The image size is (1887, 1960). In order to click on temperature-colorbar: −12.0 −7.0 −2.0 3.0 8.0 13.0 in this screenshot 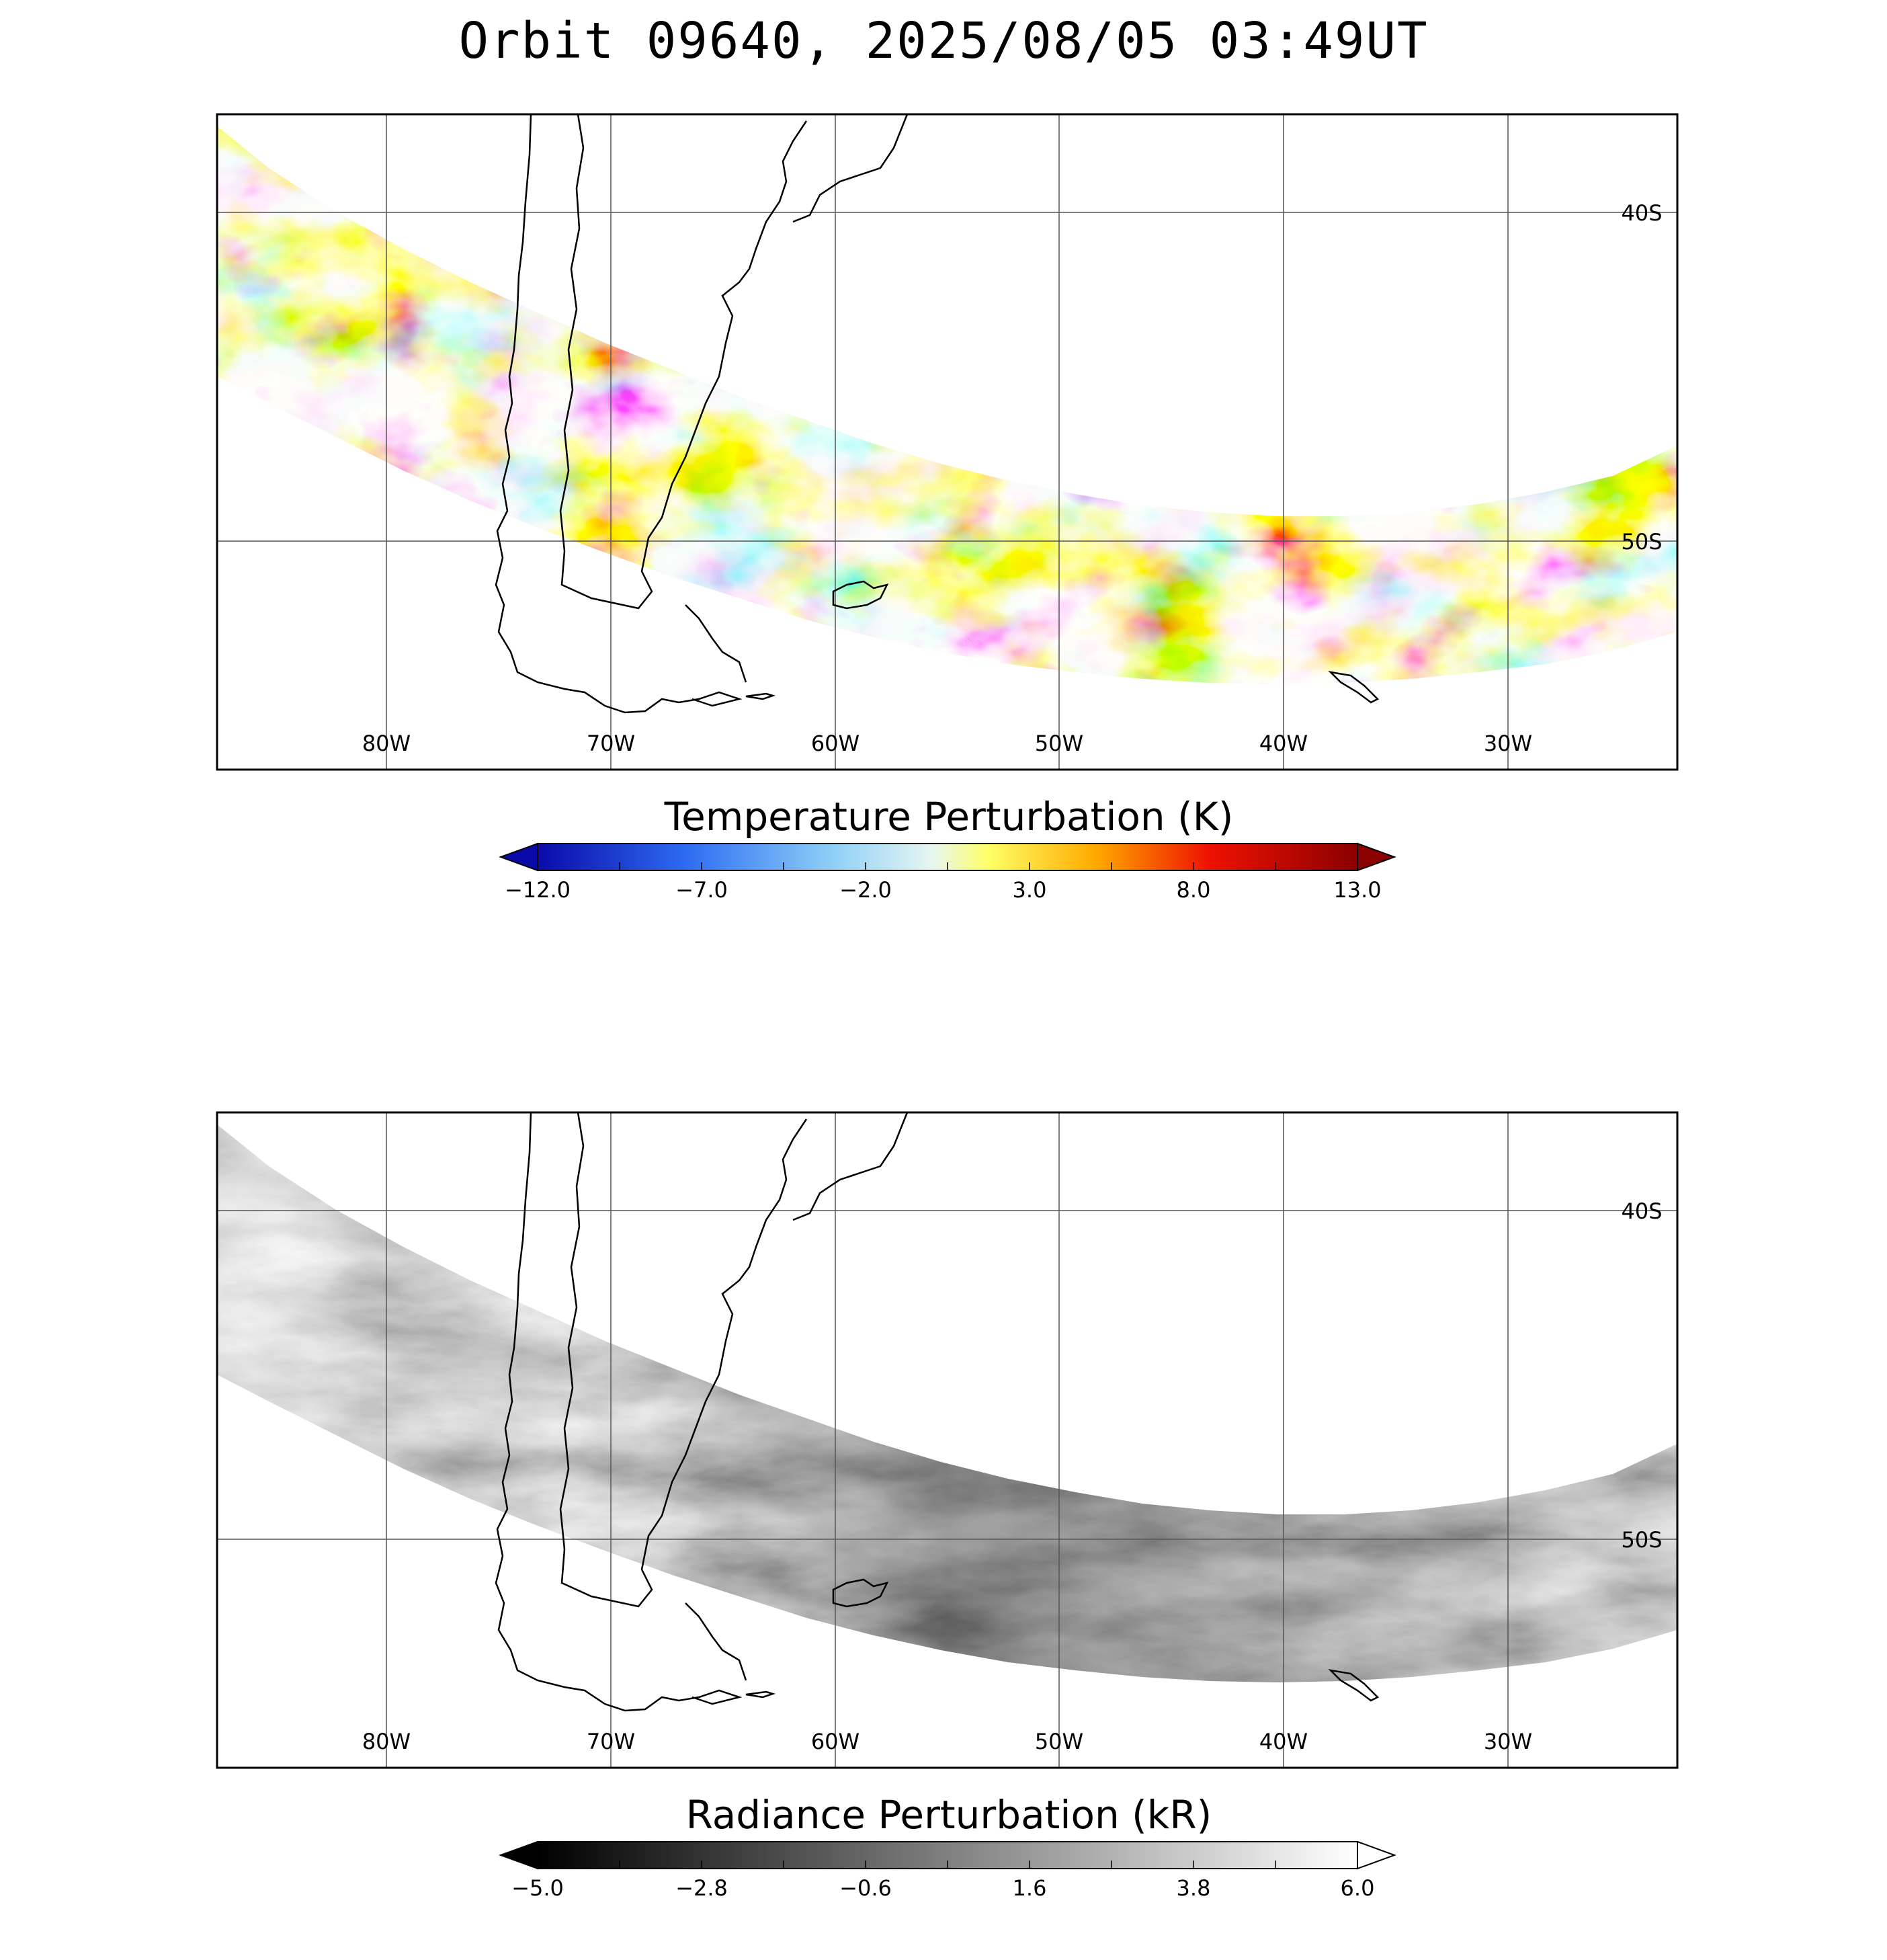, I will do `click(947, 872)`.